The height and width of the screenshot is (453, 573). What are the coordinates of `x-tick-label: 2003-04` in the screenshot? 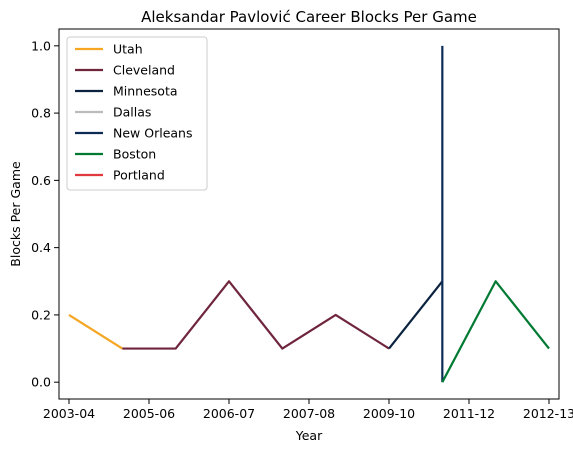 It's located at (69, 413).